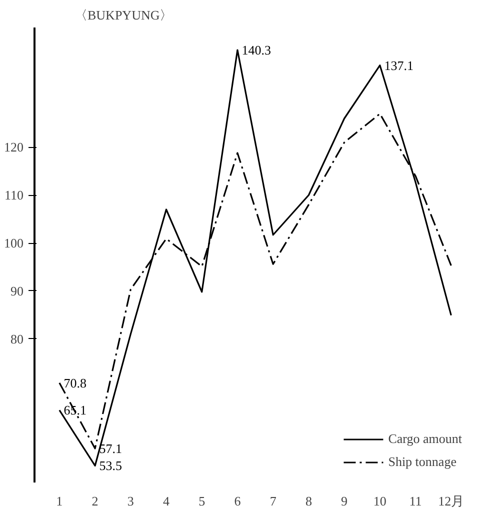 The height and width of the screenshot is (511, 477). Describe the element at coordinates (14, 147) in the screenshot. I see `y-tick-label: 120` at that location.